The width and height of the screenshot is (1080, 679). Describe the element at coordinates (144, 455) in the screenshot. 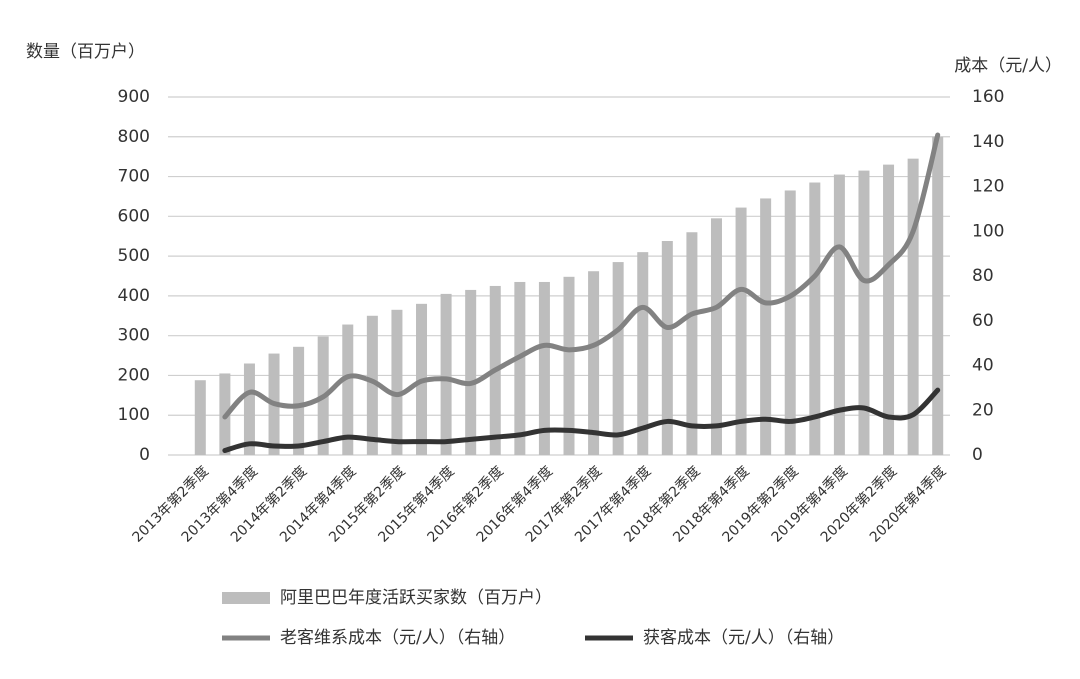

I see `y-tick-label: 0` at that location.